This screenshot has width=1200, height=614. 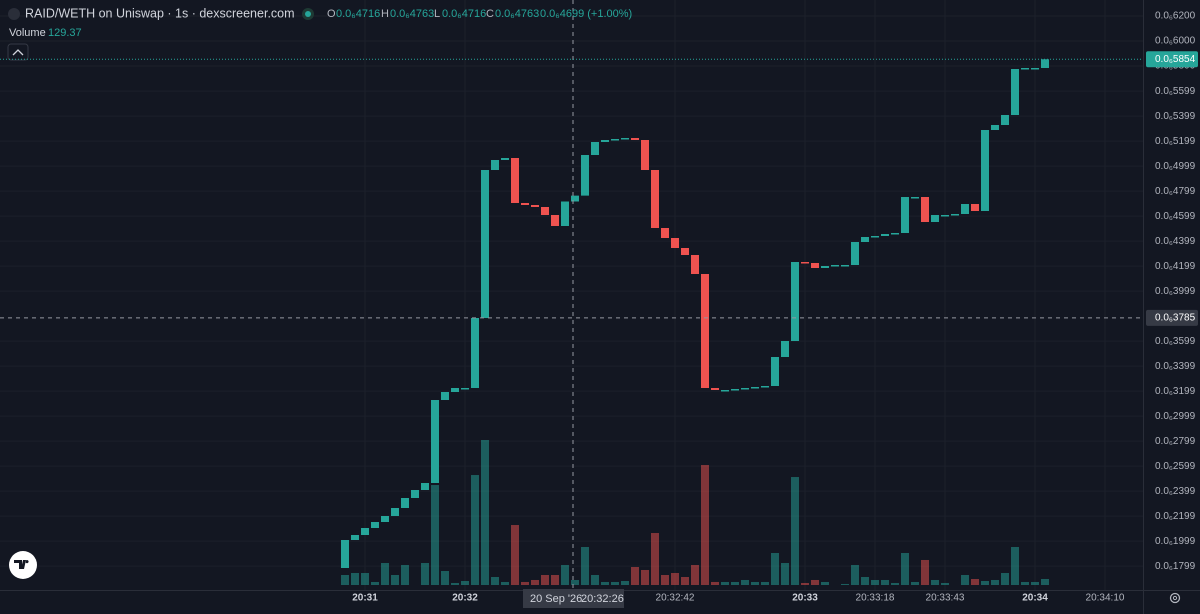 I want to click on y-tick-label: 0.0₆3199, so click(x=1175, y=391).